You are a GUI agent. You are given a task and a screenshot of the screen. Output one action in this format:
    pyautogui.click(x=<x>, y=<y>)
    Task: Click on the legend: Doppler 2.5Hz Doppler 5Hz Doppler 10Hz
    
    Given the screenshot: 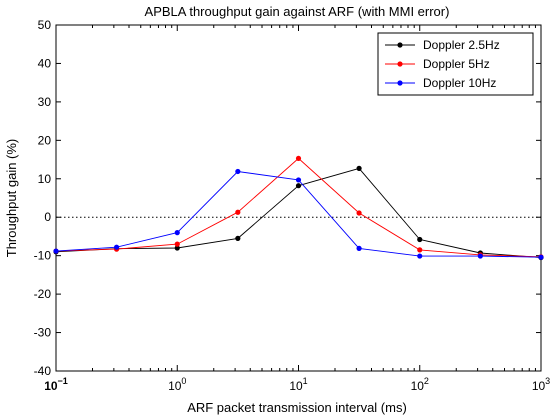 What is the action you would take?
    pyautogui.click(x=455, y=64)
    